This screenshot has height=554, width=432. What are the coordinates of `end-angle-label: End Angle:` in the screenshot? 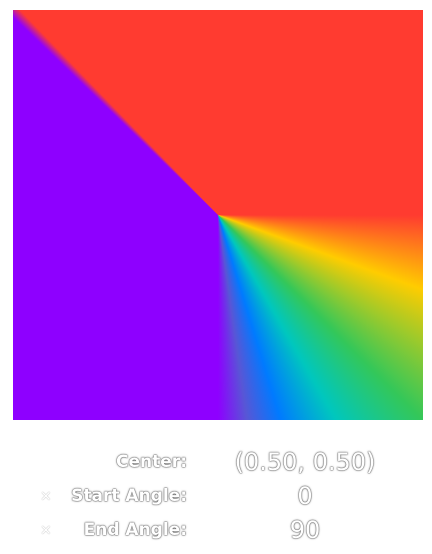 It's located at (135, 530).